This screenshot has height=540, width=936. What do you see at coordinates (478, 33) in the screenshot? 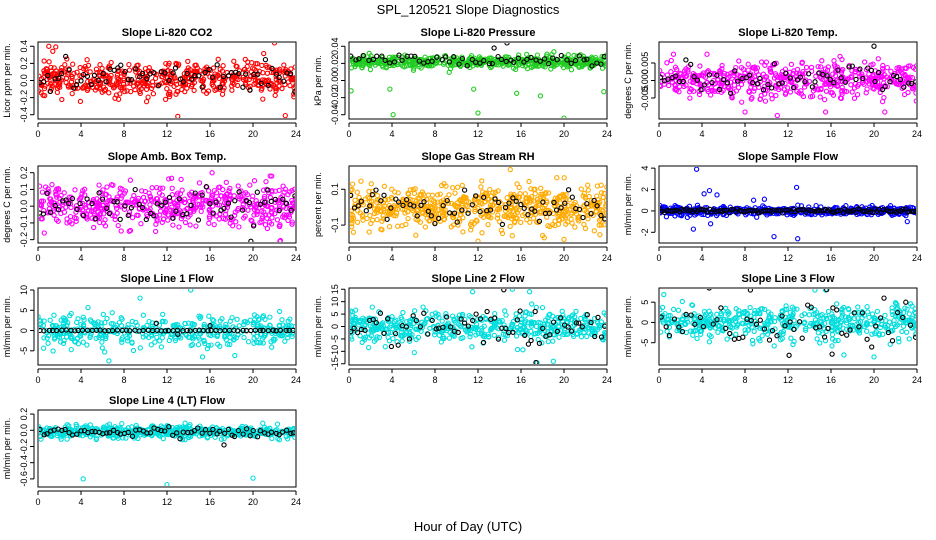
I see `panel-title: Slope Li-820 Pressure` at bounding box center [478, 33].